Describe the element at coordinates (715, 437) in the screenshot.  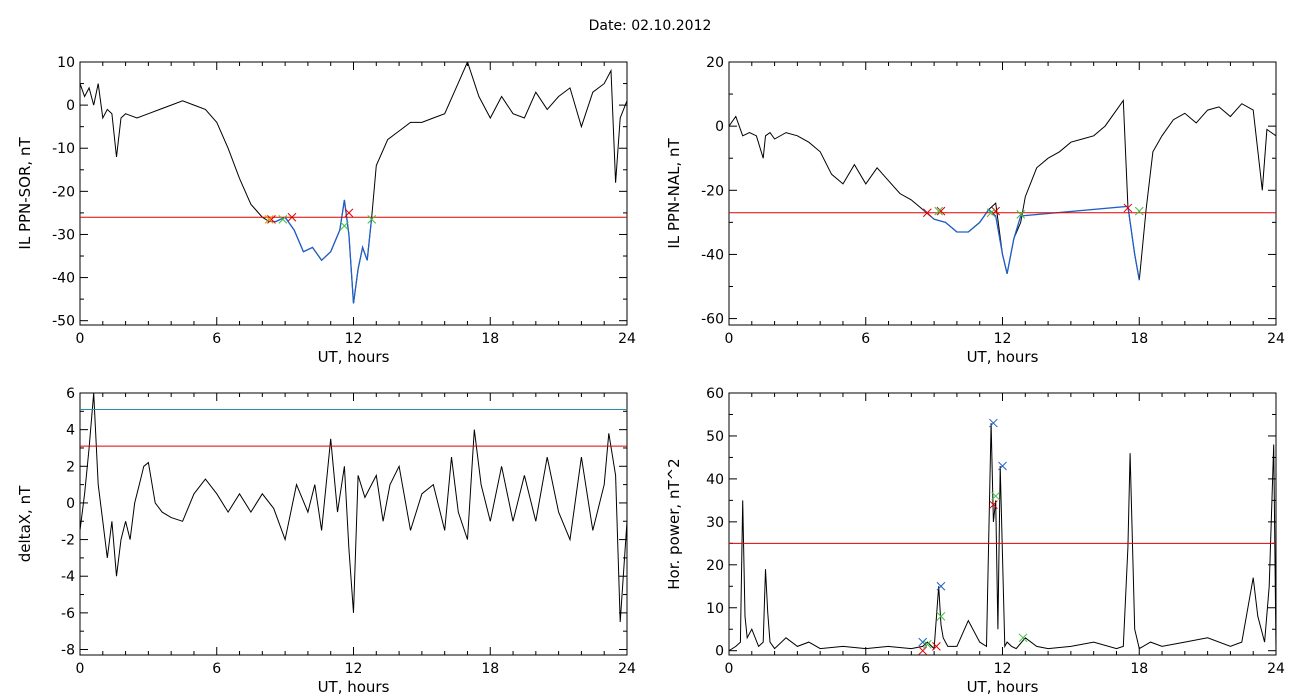
I see `y-tick-label: 50` at that location.